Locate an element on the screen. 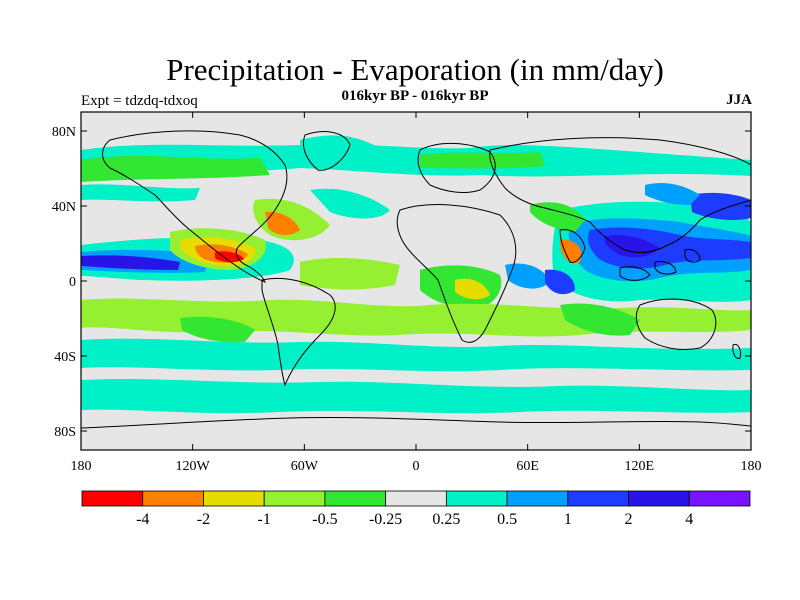 This screenshot has width=800, height=600. coast-new-zealand is located at coordinates (736, 351).